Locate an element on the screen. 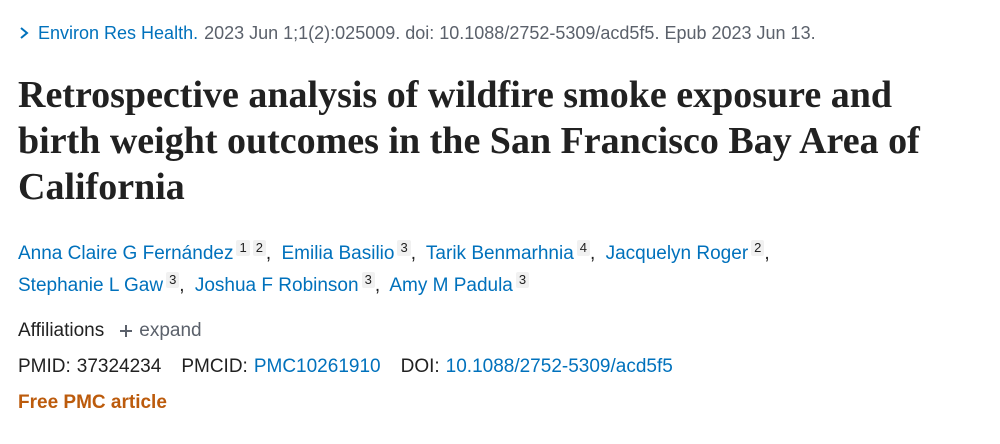 The height and width of the screenshot is (444, 1000). identifier: DOI: 10.1088/2752-5309/acd5f5 is located at coordinates (537, 367).